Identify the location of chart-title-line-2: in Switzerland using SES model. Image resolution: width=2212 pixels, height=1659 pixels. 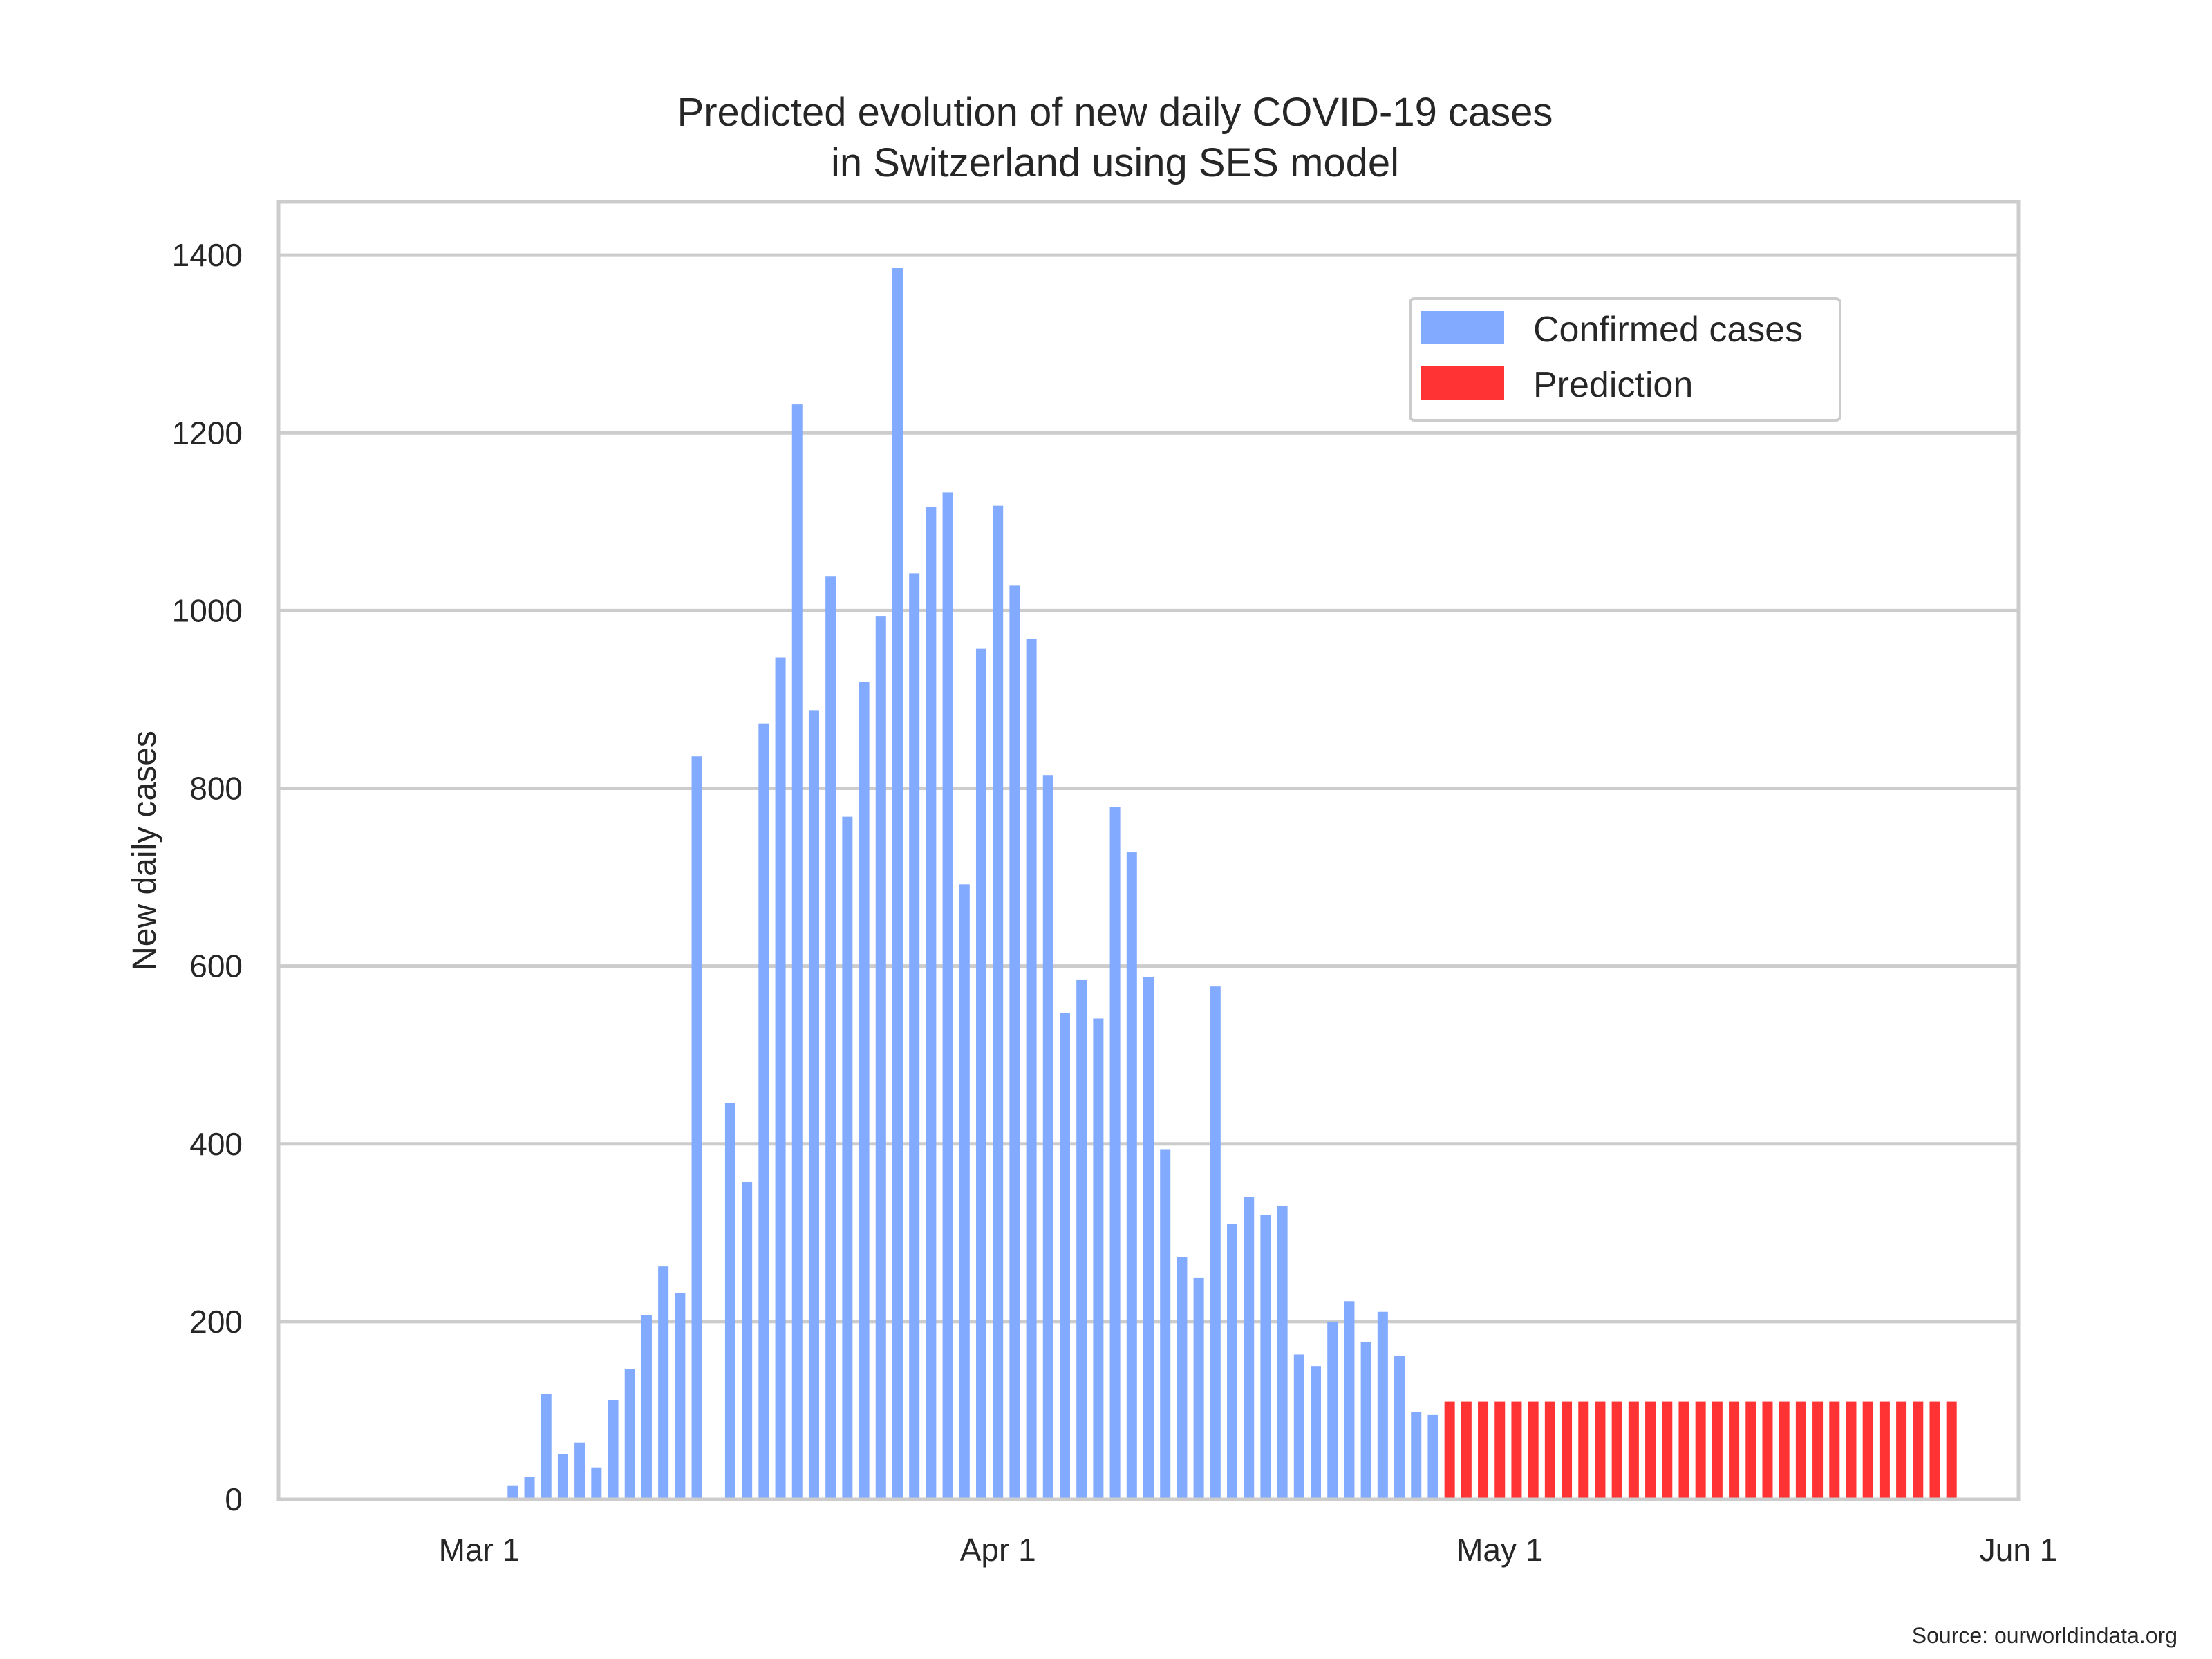
(1115, 162).